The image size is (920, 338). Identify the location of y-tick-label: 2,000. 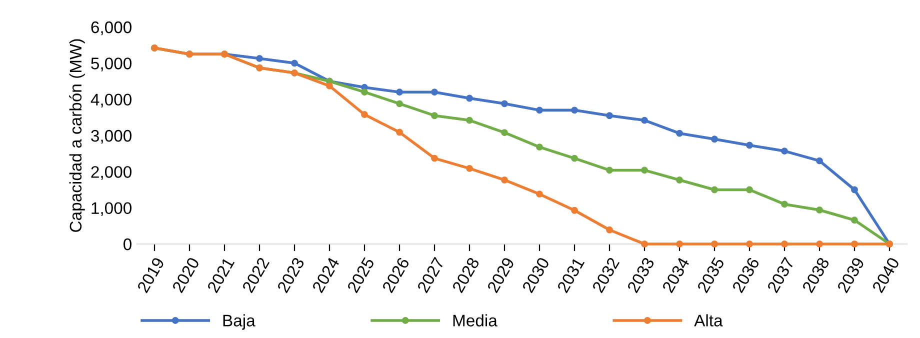
(111, 173).